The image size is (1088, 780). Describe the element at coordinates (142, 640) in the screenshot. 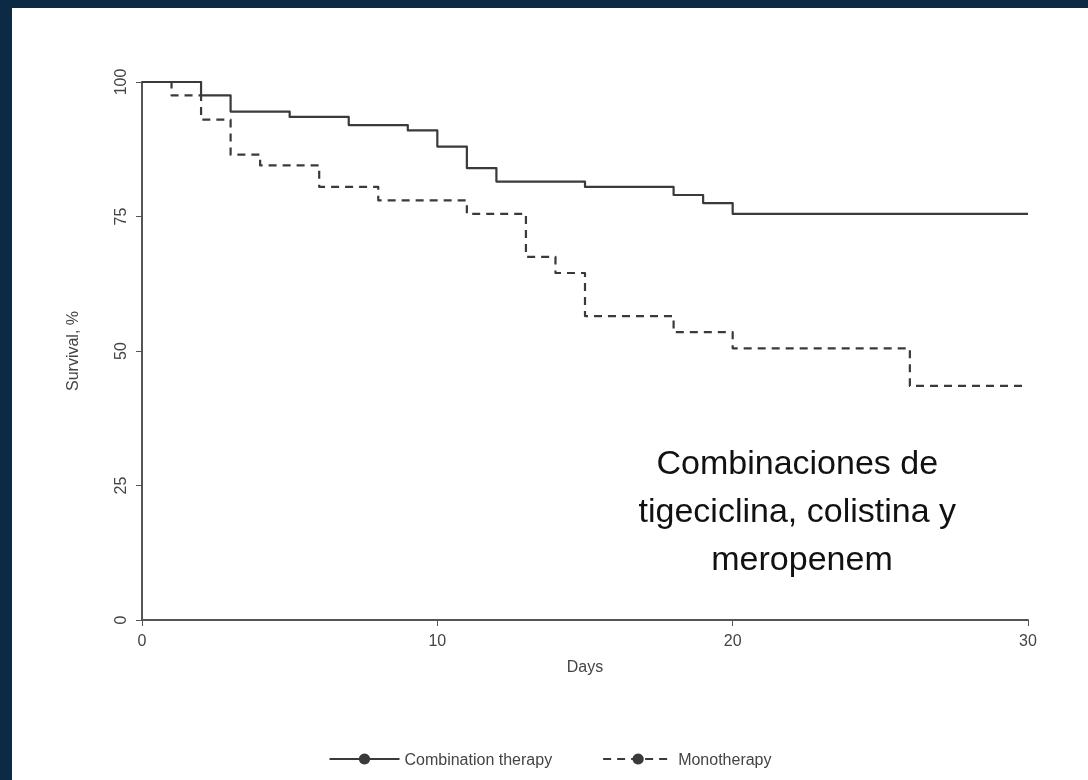

I see `x-tick-label: 0` at that location.